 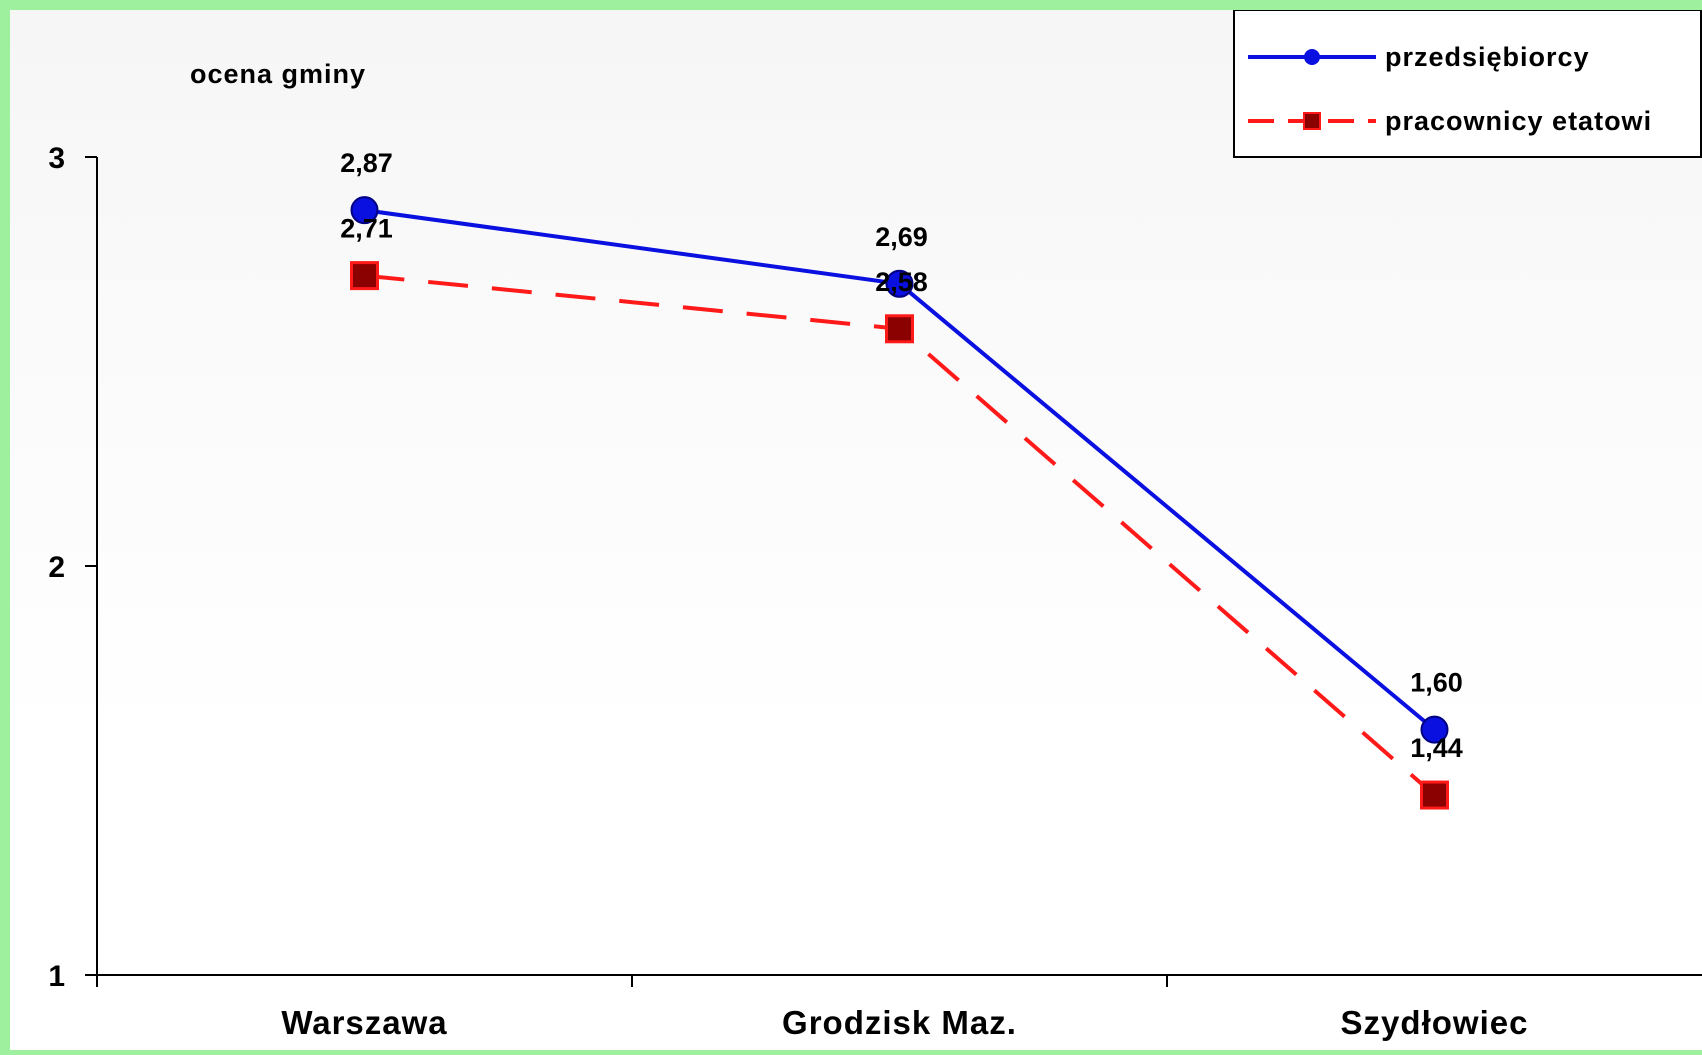 What do you see at coordinates (56, 976) in the screenshot?
I see `y-tick-label: 1` at bounding box center [56, 976].